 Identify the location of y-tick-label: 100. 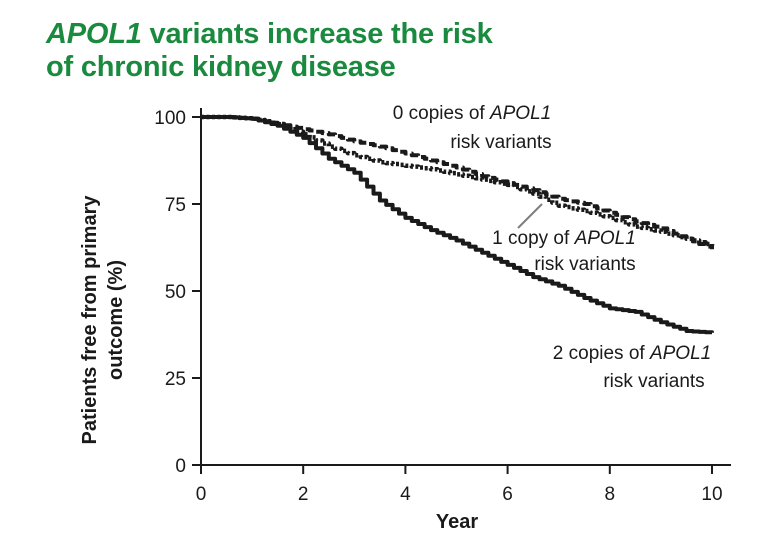
(170, 118).